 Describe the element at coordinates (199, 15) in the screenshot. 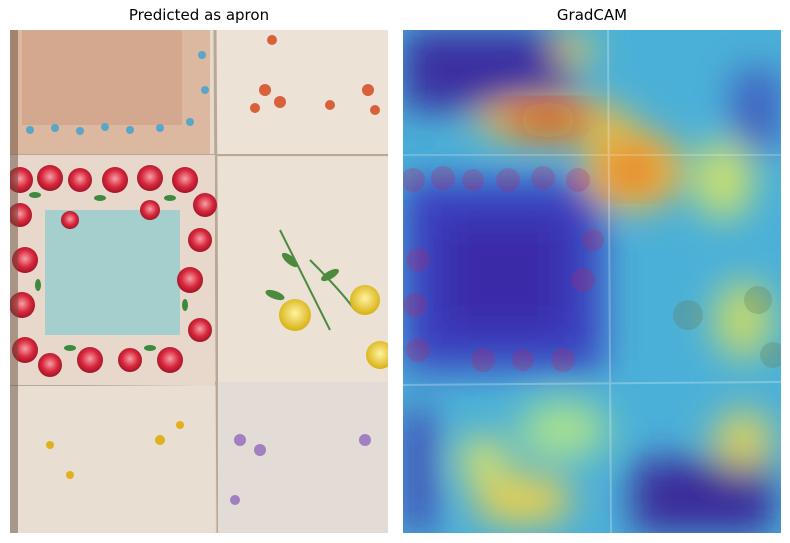

I see `left-panel-title: Predicted as apron` at that location.